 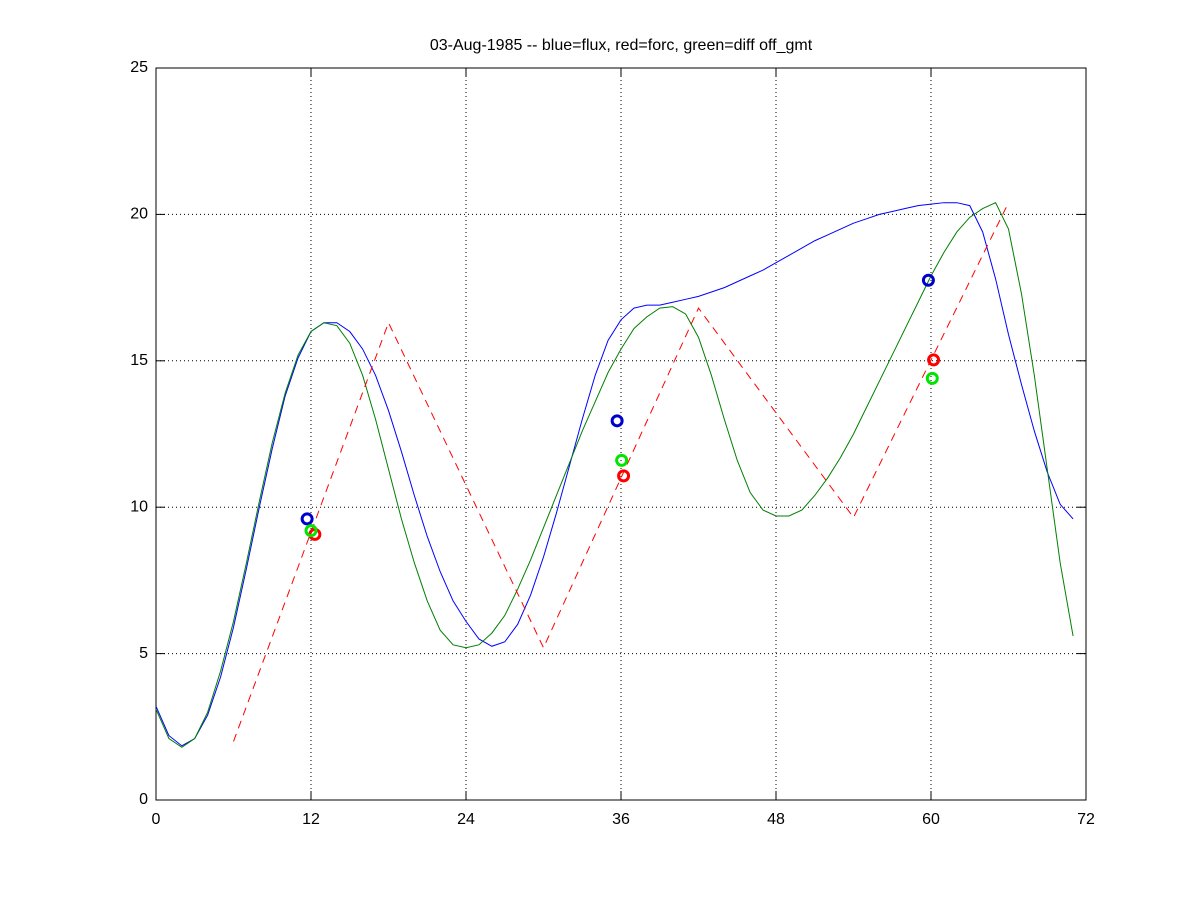 What do you see at coordinates (776, 819) in the screenshot?
I see `x-tick-label: 48` at bounding box center [776, 819].